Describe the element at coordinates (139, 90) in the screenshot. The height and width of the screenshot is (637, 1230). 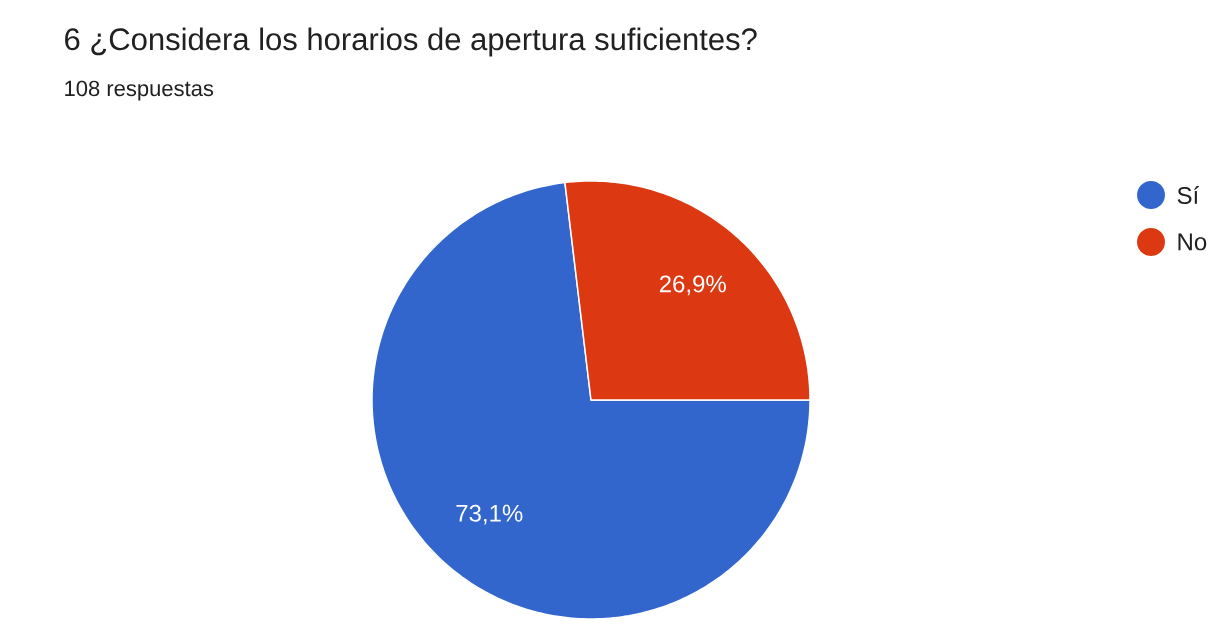
I see `text: 108 respuestas` at that location.